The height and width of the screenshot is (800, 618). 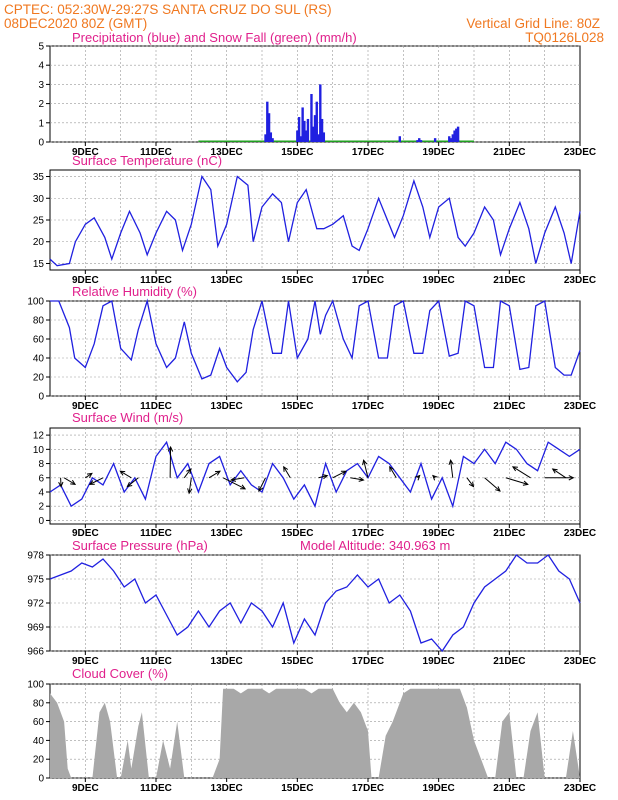 What do you see at coordinates (35, 652) in the screenshot?
I see `y-tick-label: 966` at bounding box center [35, 652].